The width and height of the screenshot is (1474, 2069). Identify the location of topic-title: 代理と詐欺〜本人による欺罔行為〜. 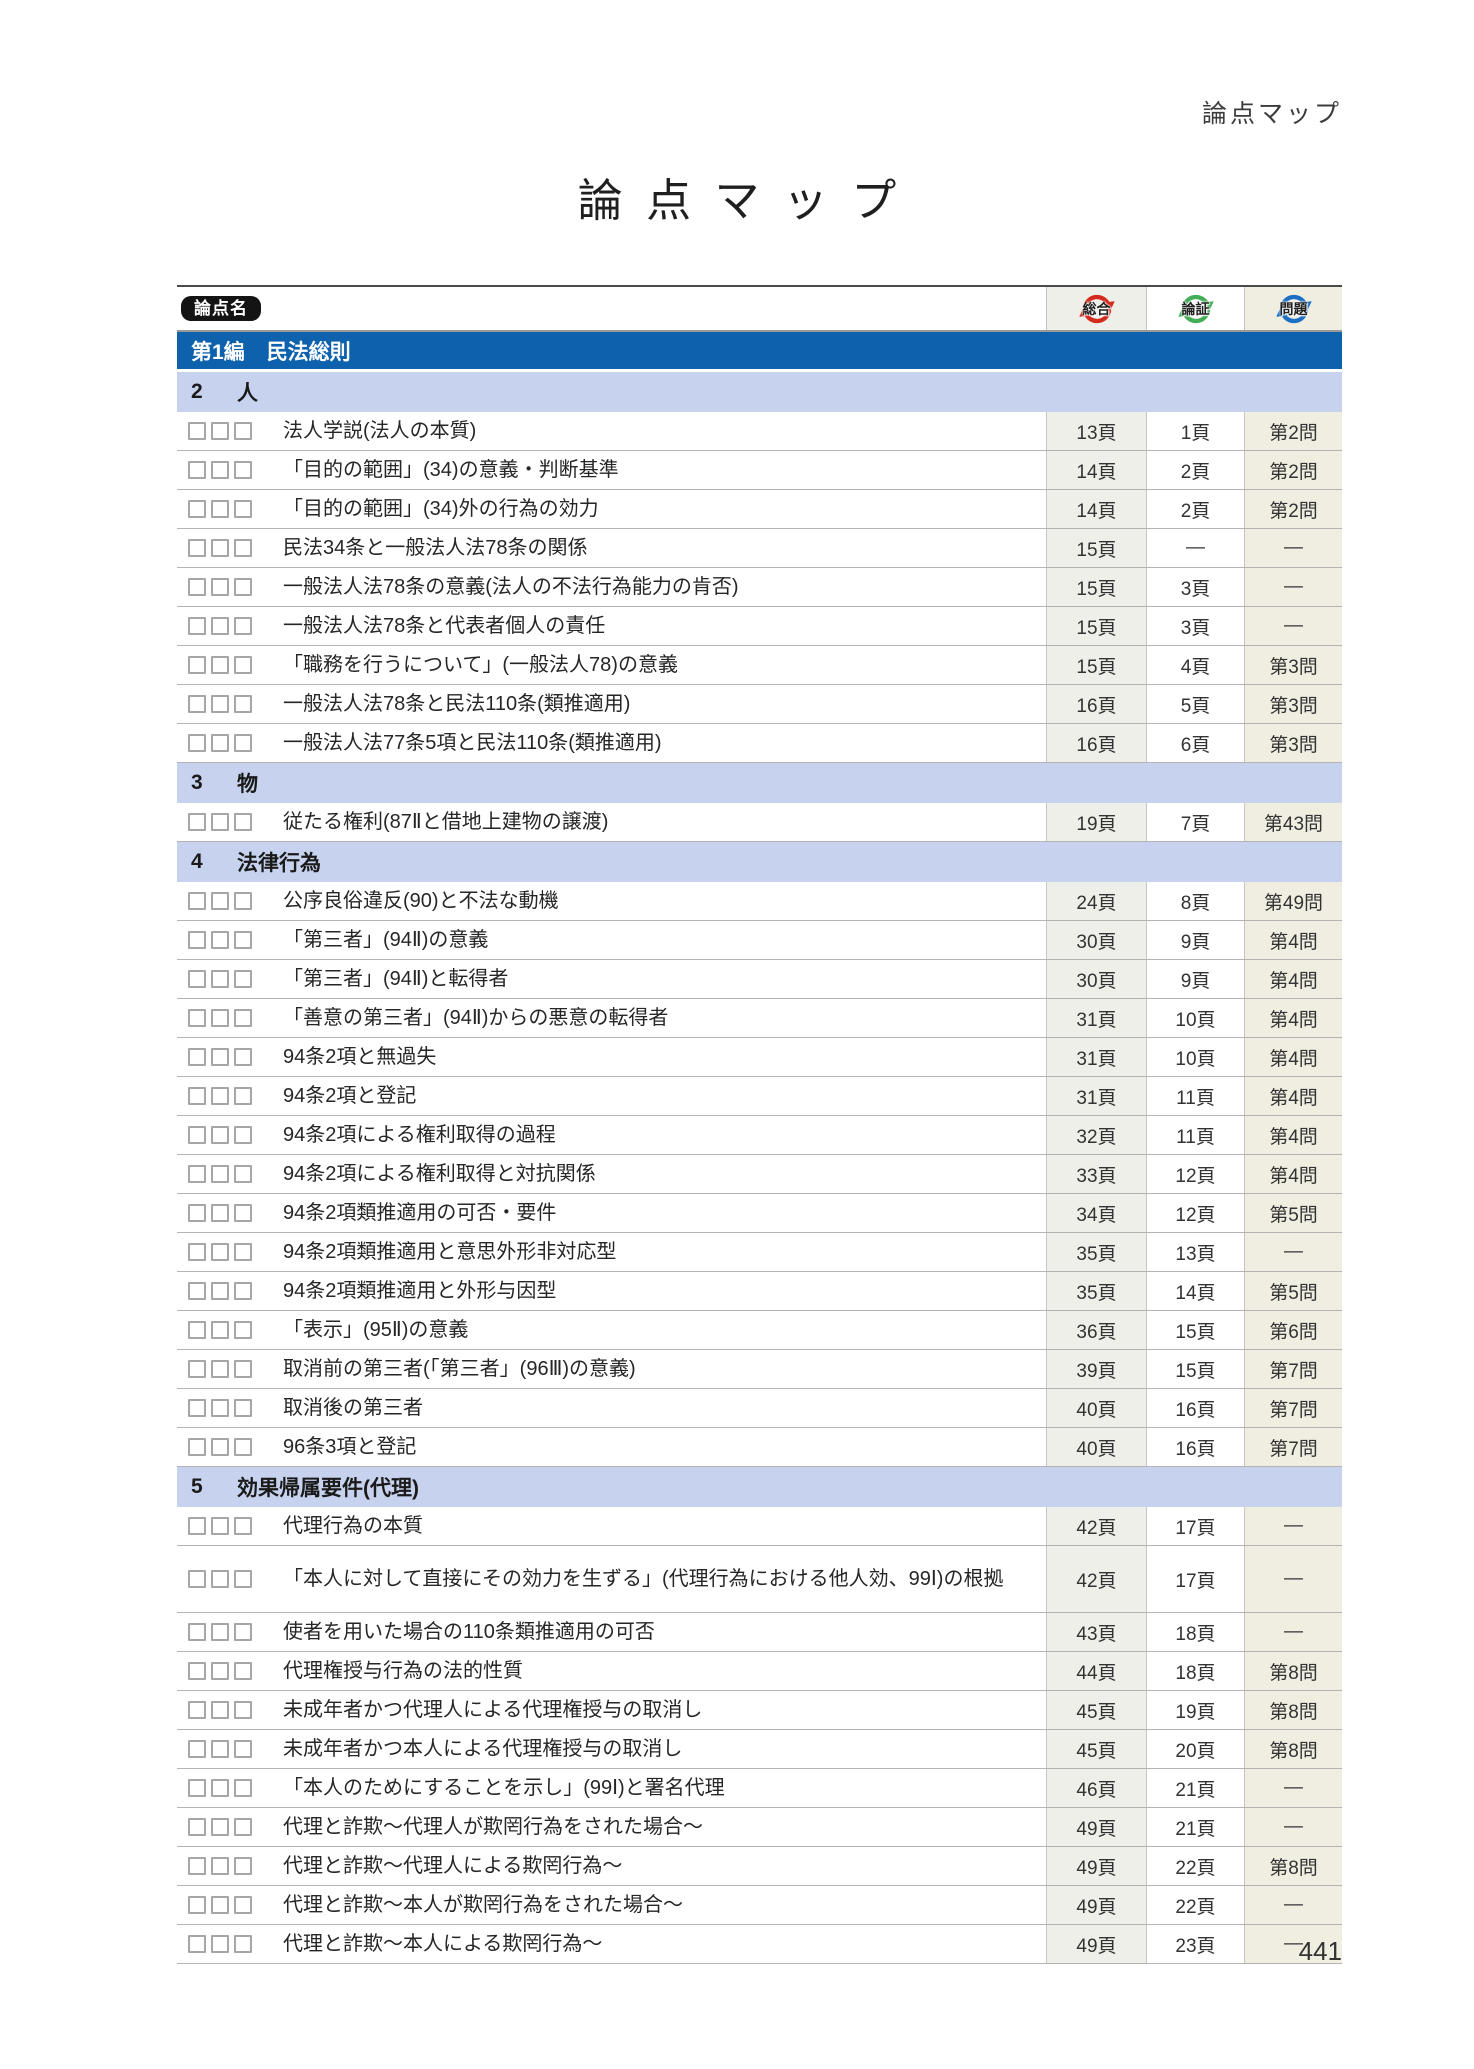
(443, 1944).